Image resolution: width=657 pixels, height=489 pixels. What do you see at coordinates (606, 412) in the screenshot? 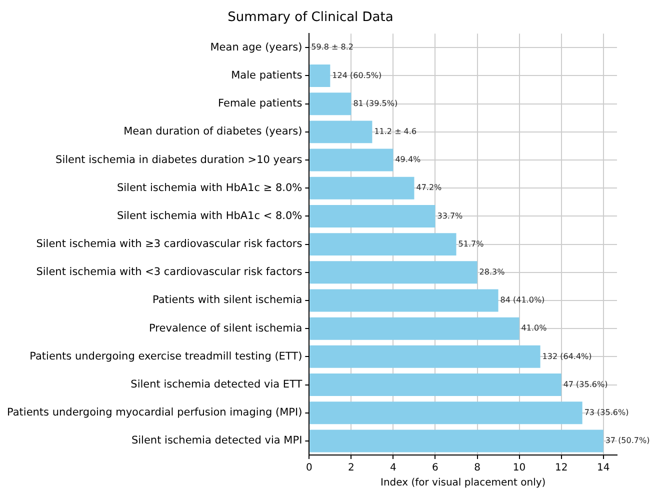
I see `annotation: 73 (35.6%)` at bounding box center [606, 412].